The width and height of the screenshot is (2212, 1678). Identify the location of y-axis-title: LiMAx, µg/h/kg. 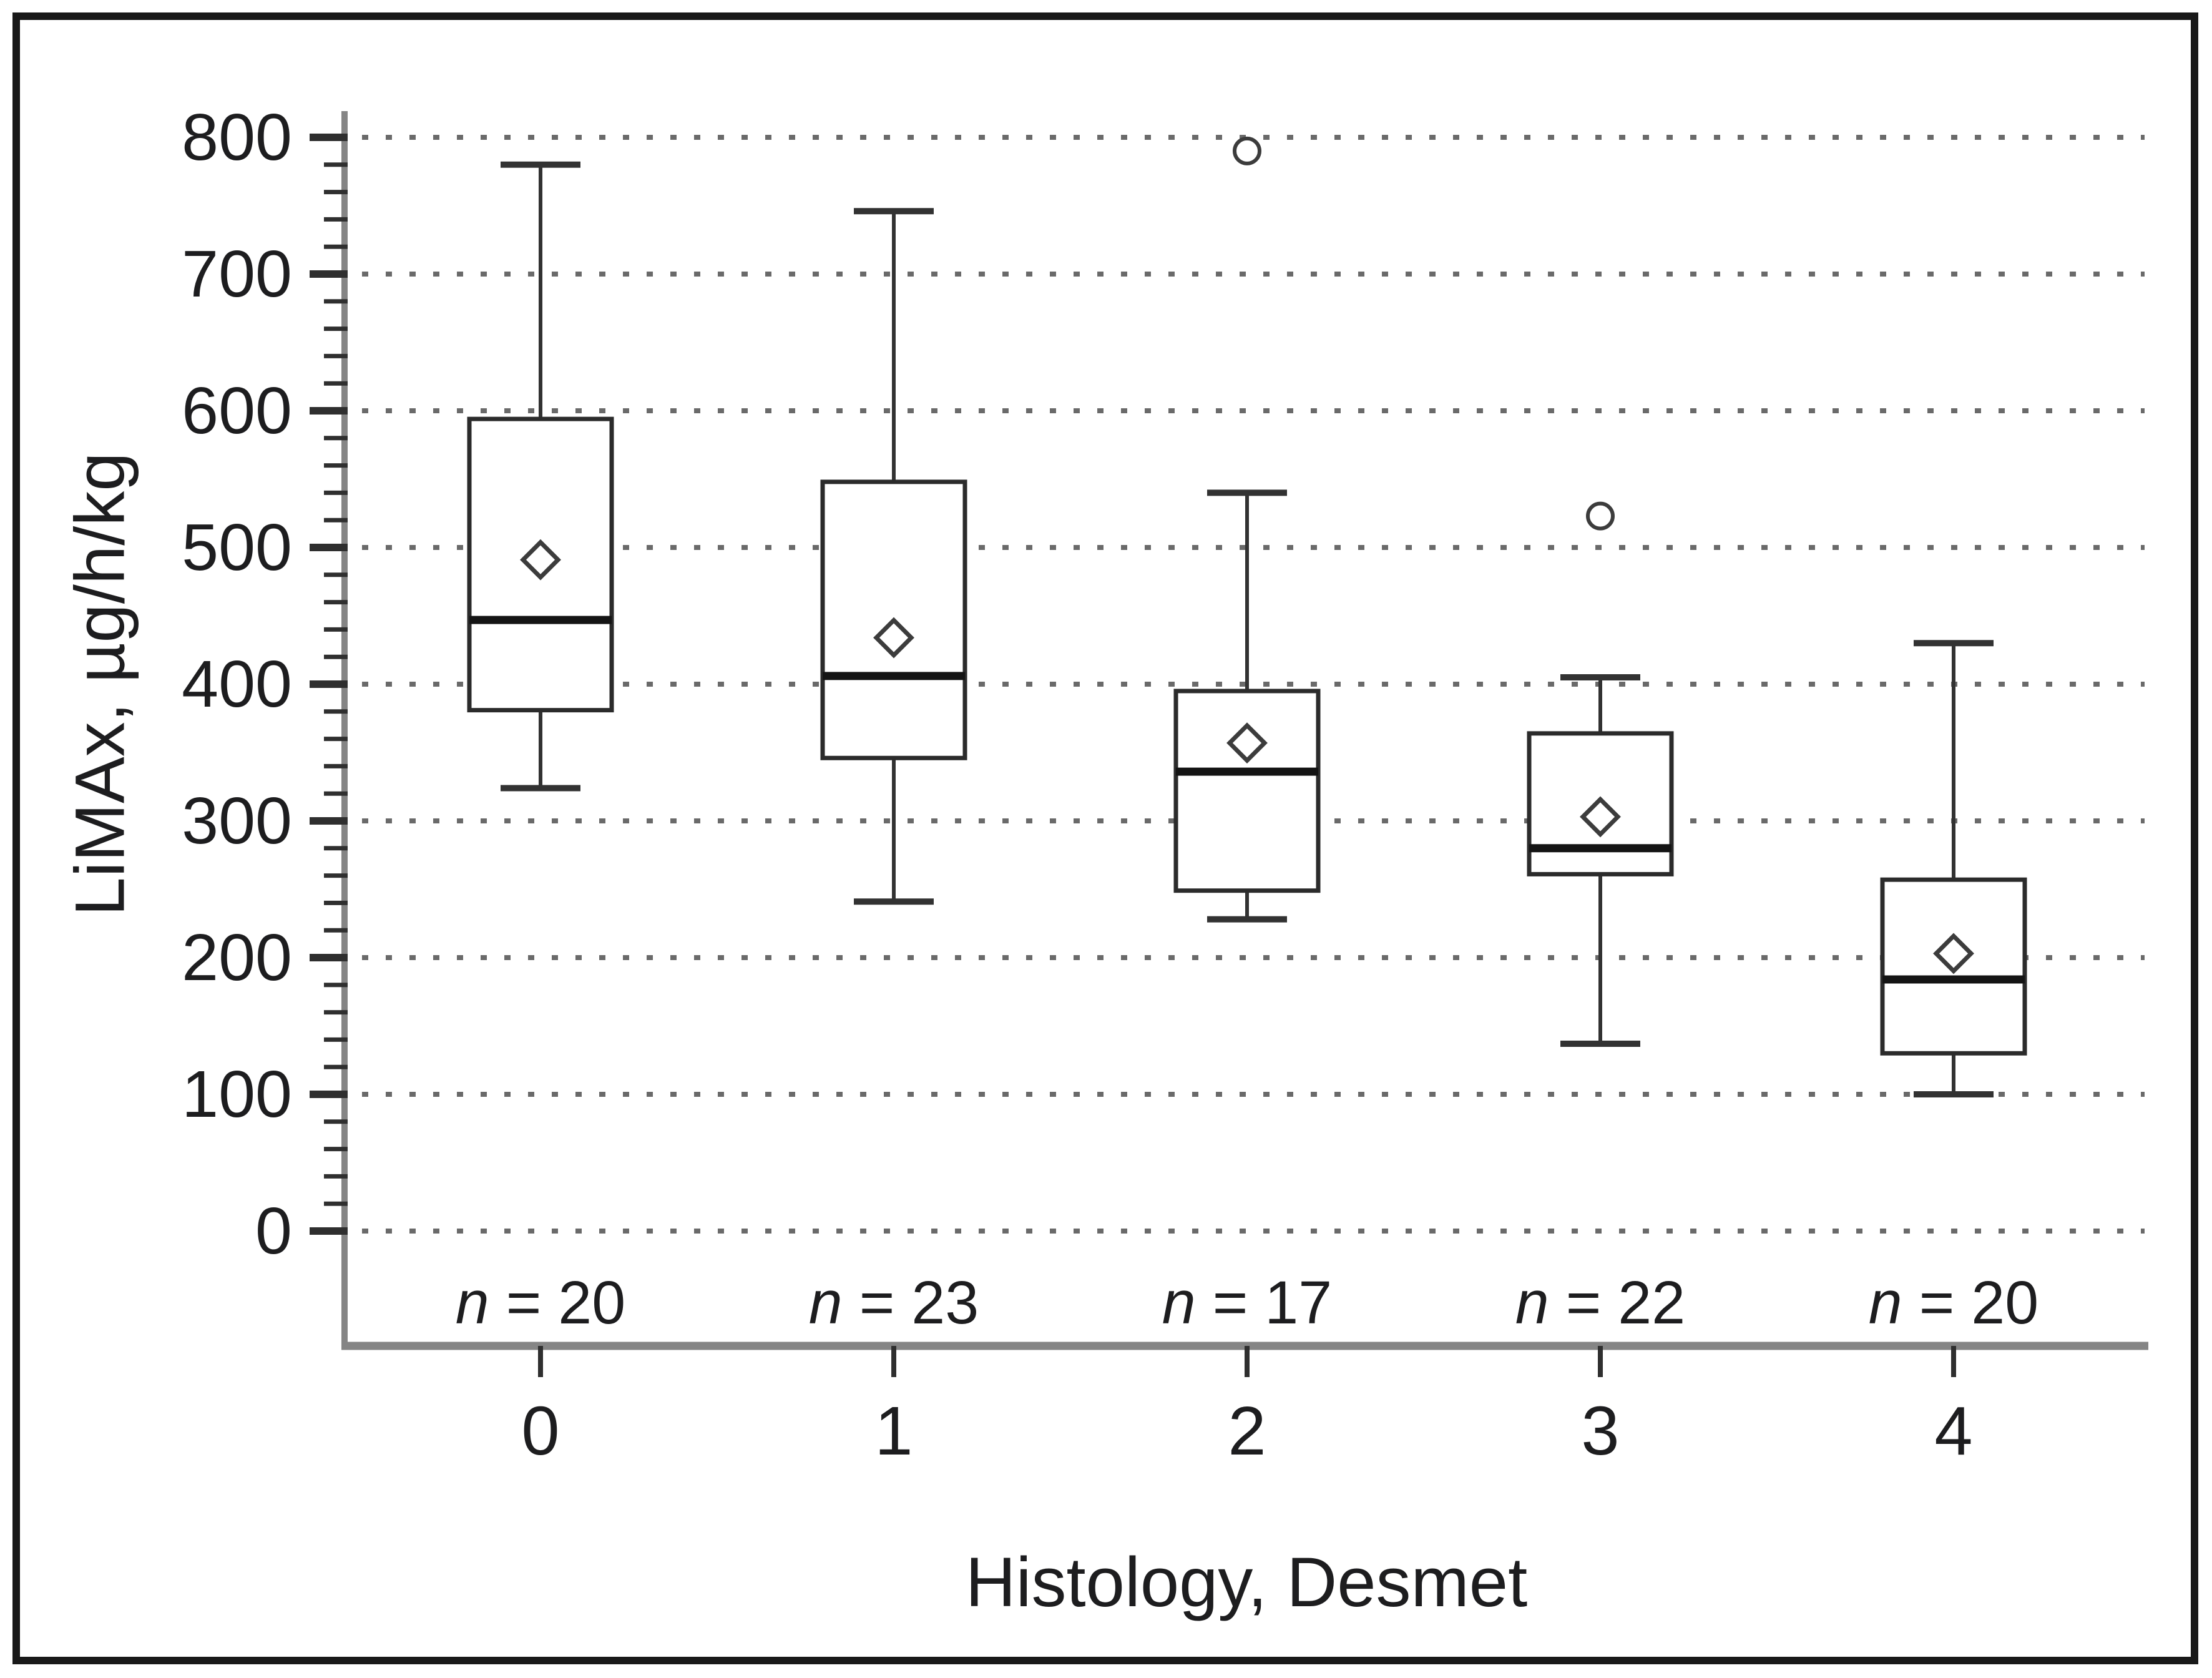
(100, 684).